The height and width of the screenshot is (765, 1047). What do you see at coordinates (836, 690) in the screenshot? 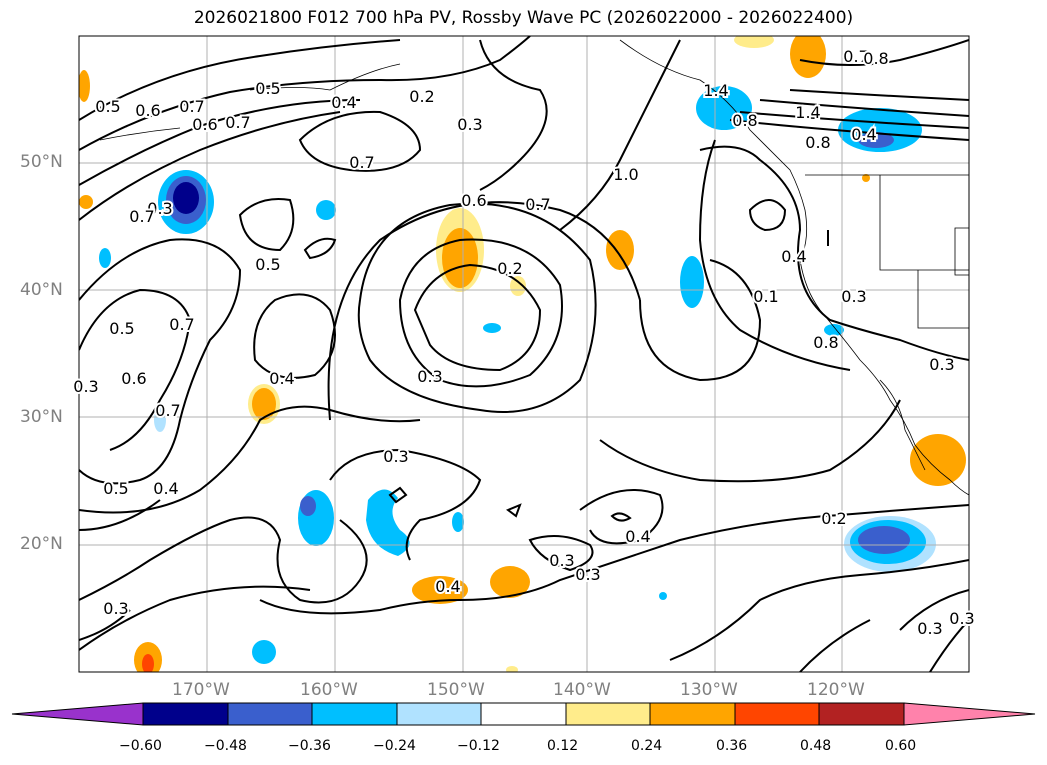
I see `longitude-label: 120°W` at bounding box center [836, 690].